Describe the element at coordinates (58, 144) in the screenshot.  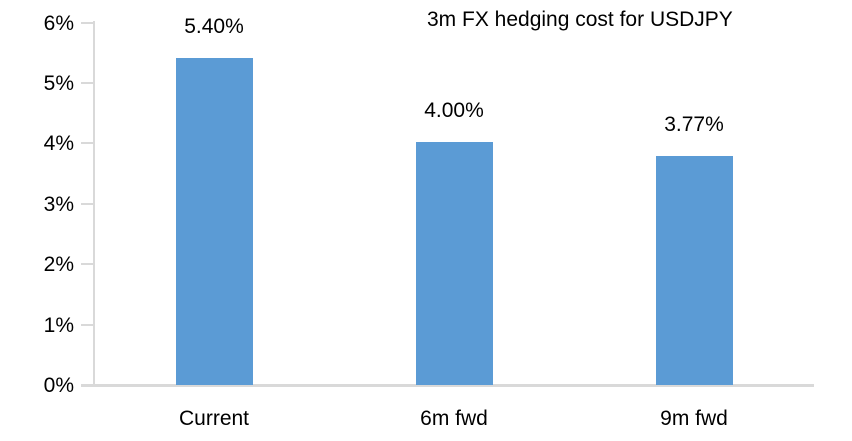
I see `y-axis-tick-label: 4%` at that location.